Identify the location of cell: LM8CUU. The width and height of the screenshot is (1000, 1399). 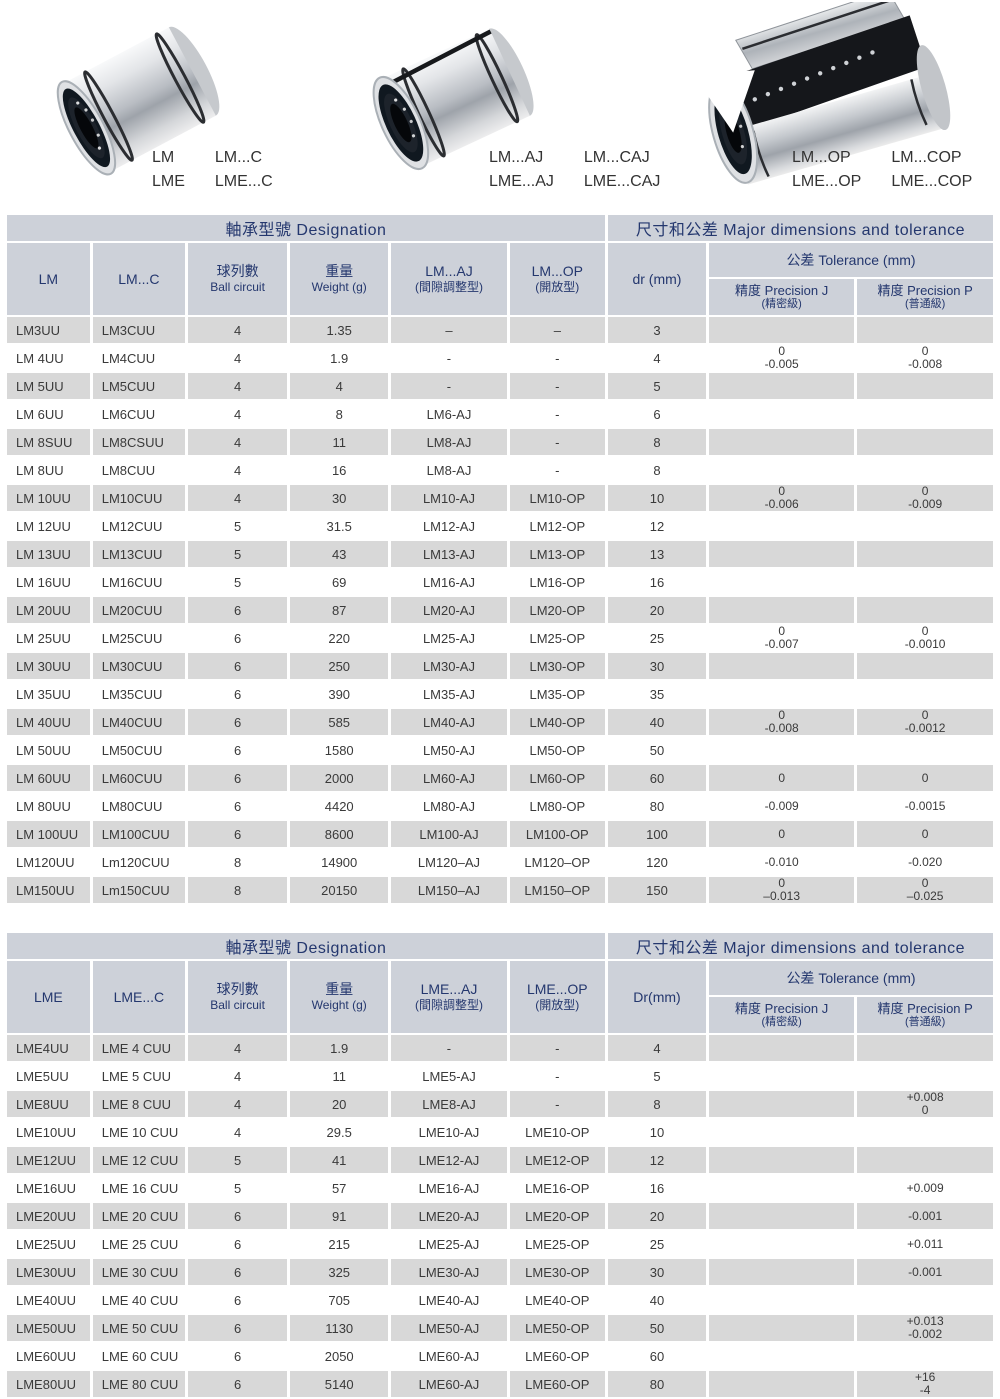
(139, 470).